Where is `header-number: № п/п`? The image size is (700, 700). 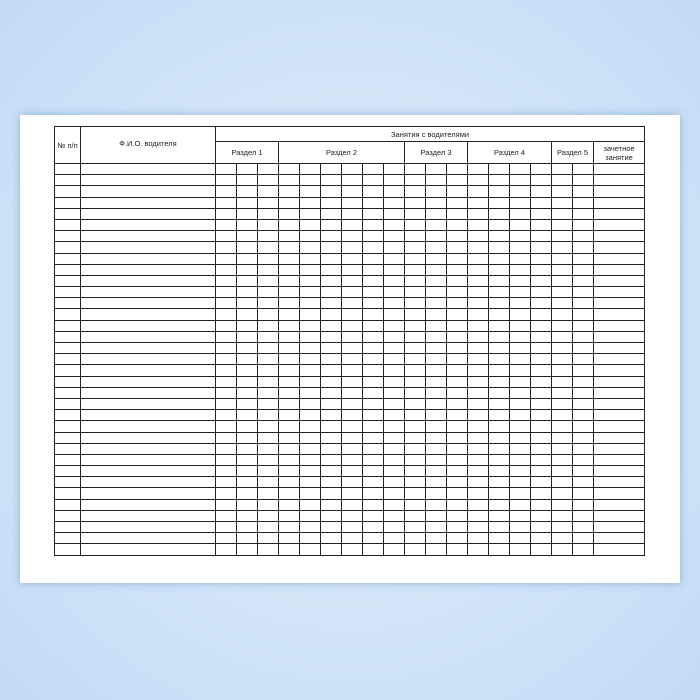 header-number: № п/п is located at coordinates (67, 145).